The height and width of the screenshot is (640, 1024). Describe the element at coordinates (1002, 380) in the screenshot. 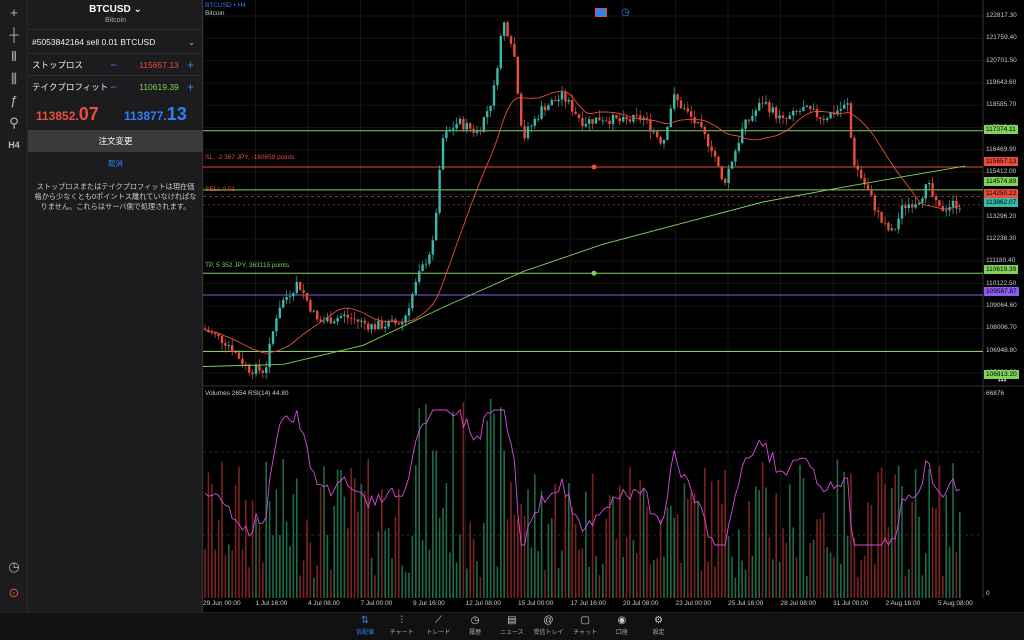

I see `more-icon: •••` at that location.